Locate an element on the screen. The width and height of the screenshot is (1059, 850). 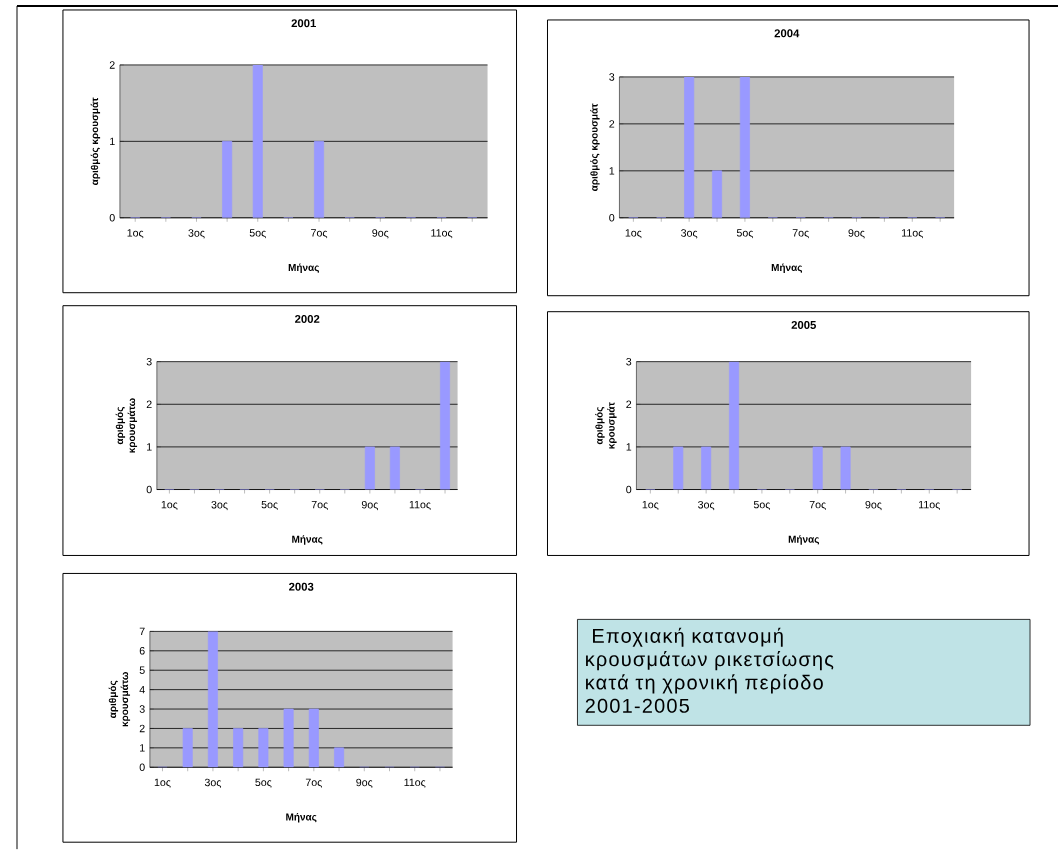
chart-title: 2002 is located at coordinates (307, 319).